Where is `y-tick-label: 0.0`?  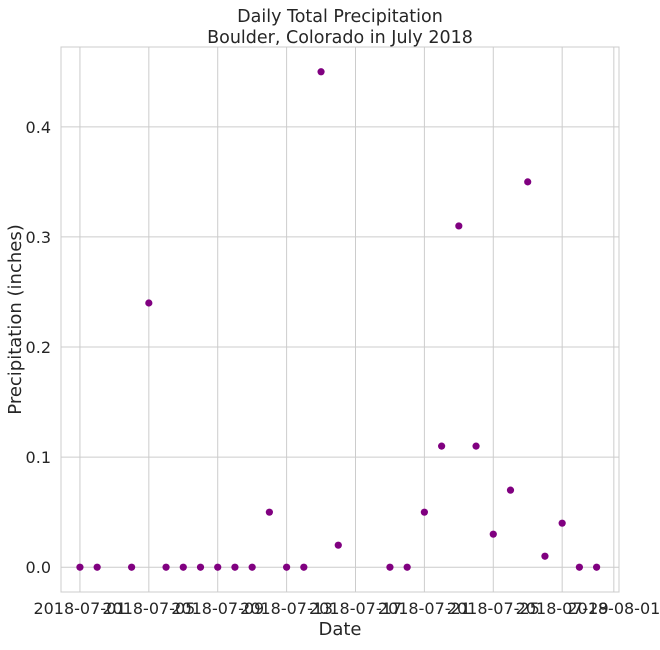 y-tick-label: 0.0 is located at coordinates (38, 567).